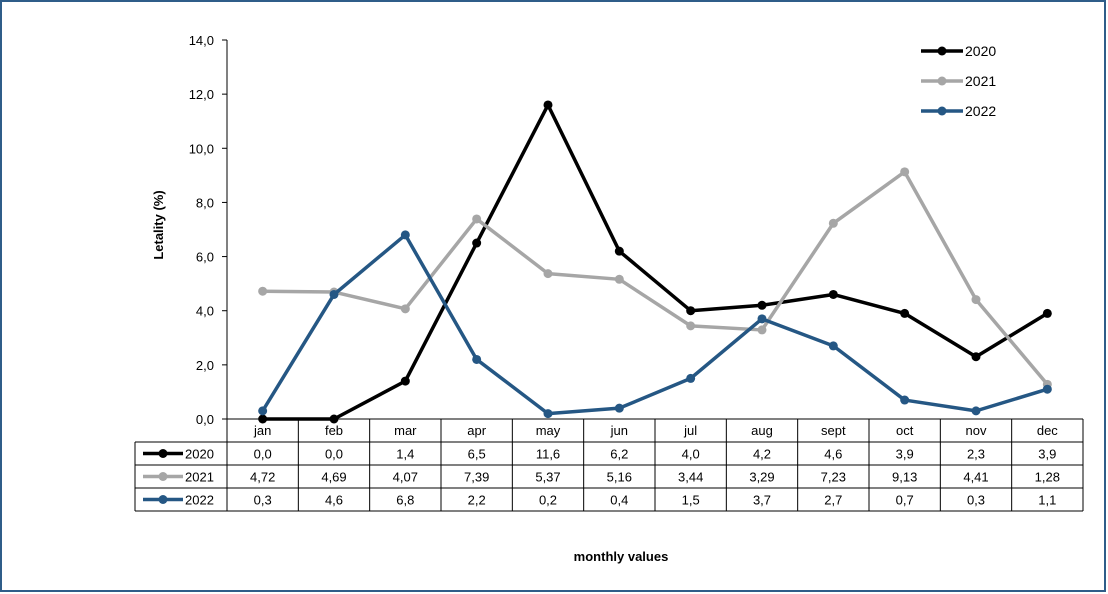  What do you see at coordinates (548, 454) in the screenshot?
I see `data-value-label: 11,6` at bounding box center [548, 454].